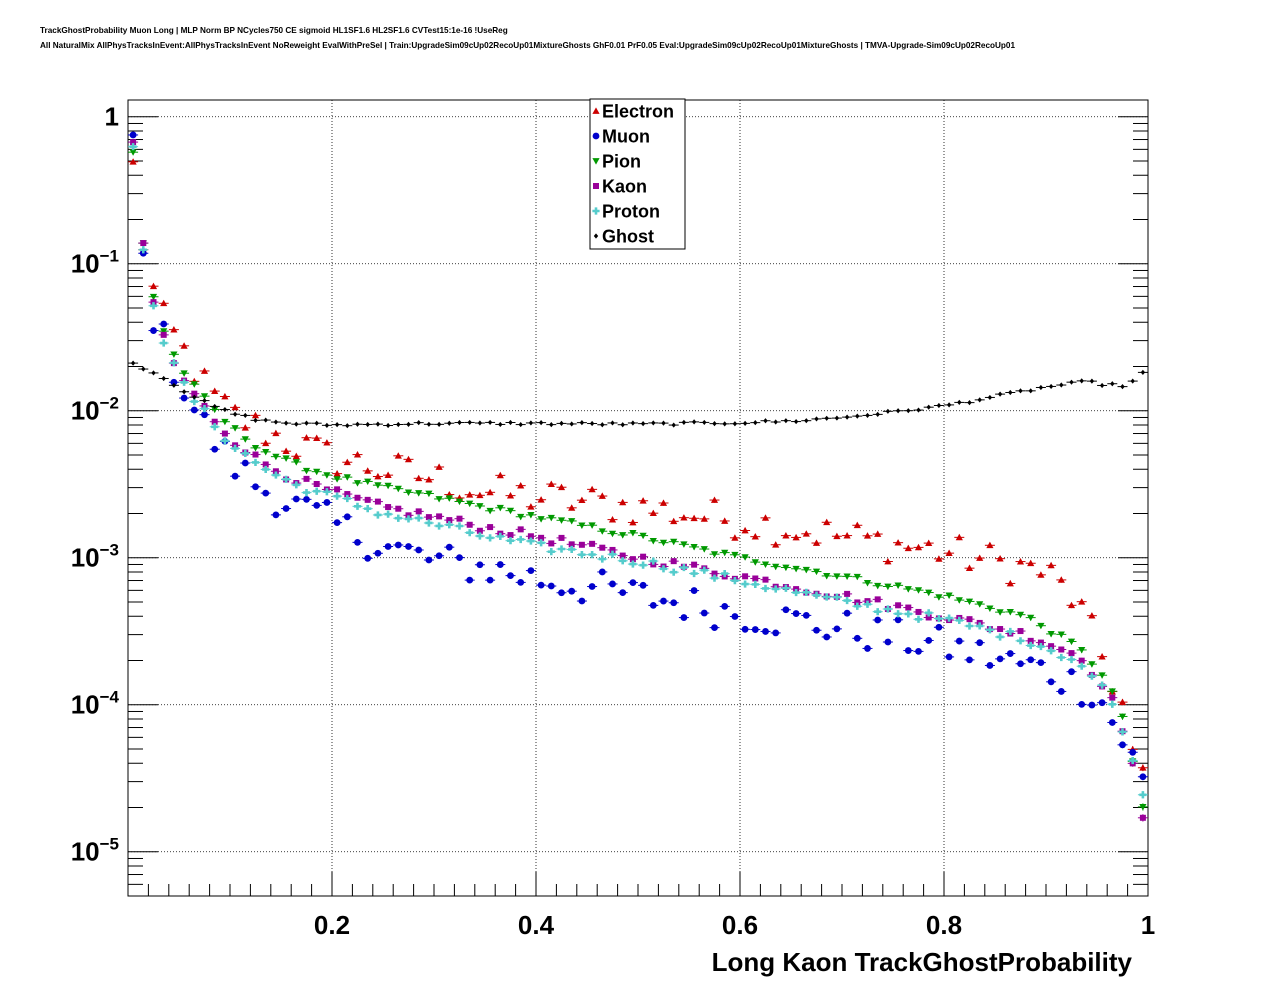  What do you see at coordinates (637, 174) in the screenshot?
I see `legend-box` at bounding box center [637, 174].